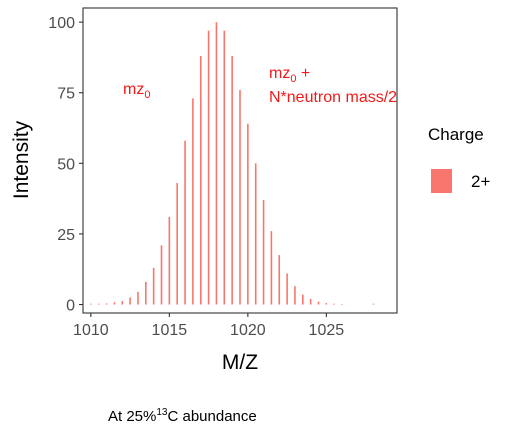  What do you see at coordinates (21, 159) in the screenshot?
I see `y-axis-title: Intensity` at bounding box center [21, 159].